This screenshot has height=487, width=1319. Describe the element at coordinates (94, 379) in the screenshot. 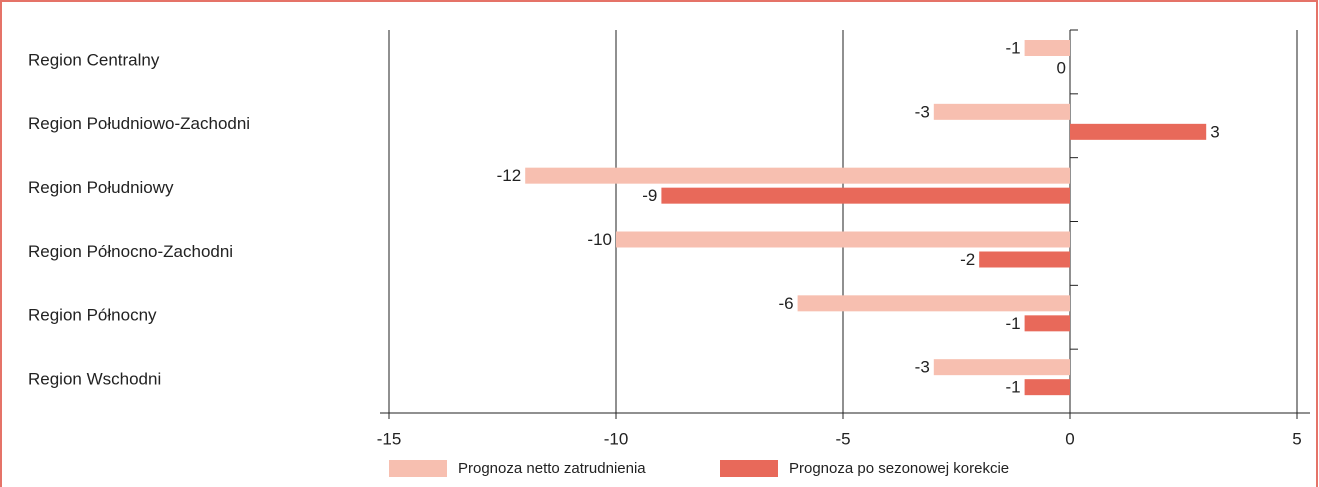

I see `category-label: Region Wschodni` at that location.